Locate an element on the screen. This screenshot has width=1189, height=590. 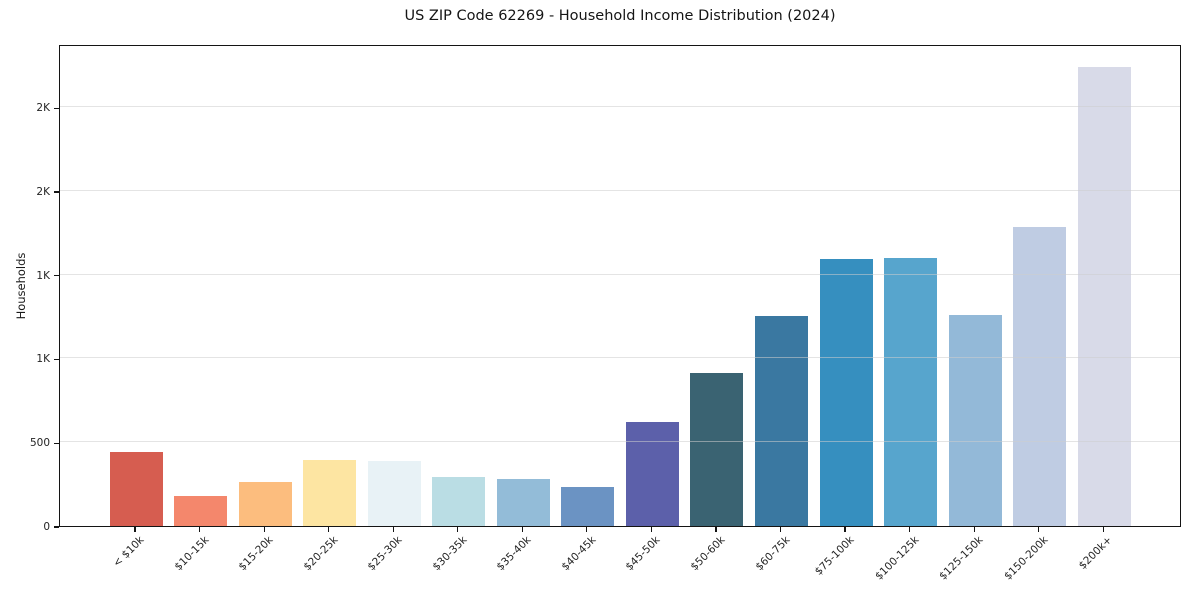
bar-$25-30k is located at coordinates (394, 493).